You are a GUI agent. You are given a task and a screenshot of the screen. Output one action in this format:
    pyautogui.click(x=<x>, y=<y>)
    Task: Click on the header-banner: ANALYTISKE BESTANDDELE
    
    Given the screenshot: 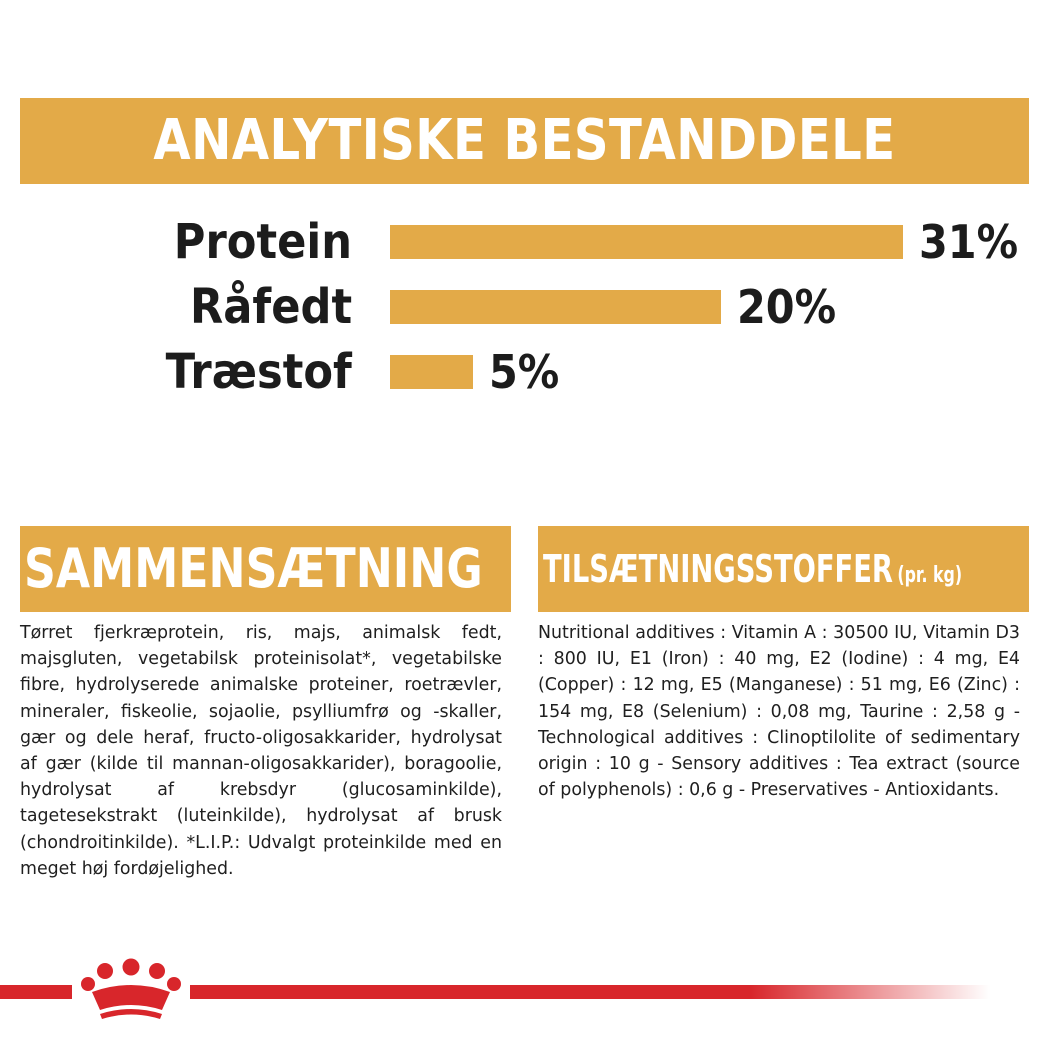 What is the action you would take?
    pyautogui.click(x=524, y=141)
    